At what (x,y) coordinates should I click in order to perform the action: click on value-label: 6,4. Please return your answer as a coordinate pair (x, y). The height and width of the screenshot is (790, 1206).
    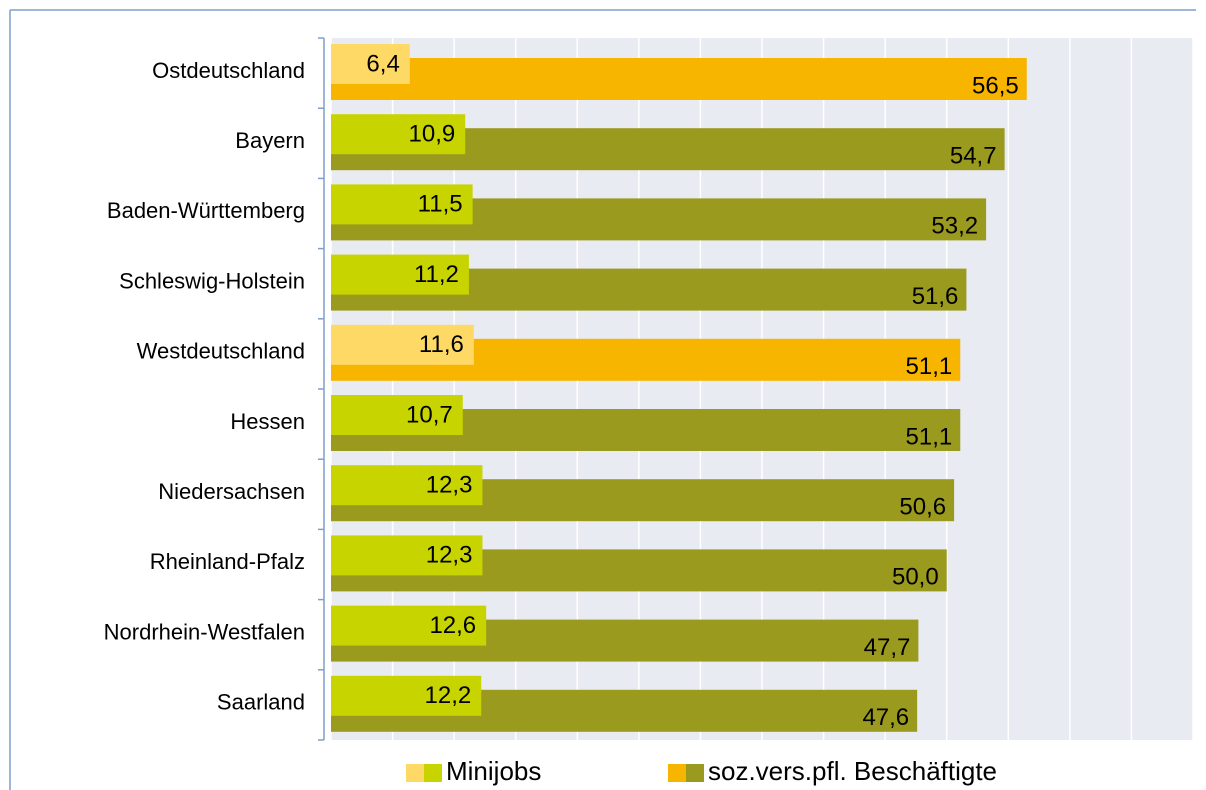
    Looking at the image, I should click on (382, 63).